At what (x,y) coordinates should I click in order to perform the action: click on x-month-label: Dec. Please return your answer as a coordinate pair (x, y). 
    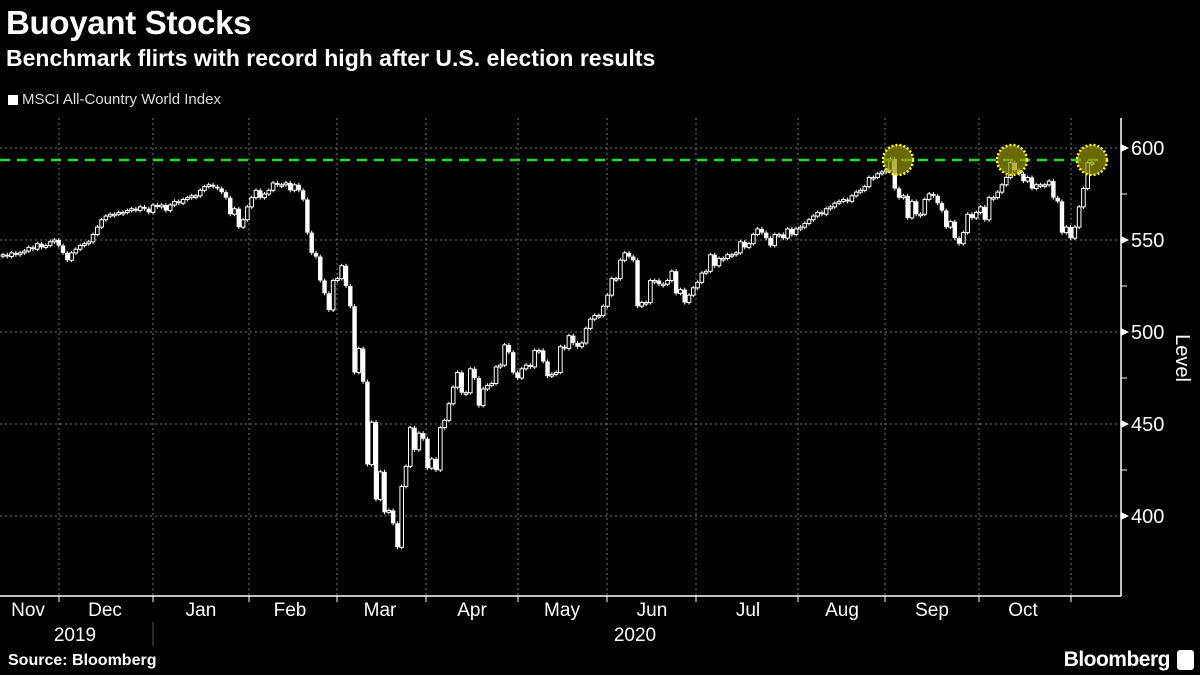
    Looking at the image, I should click on (105, 610).